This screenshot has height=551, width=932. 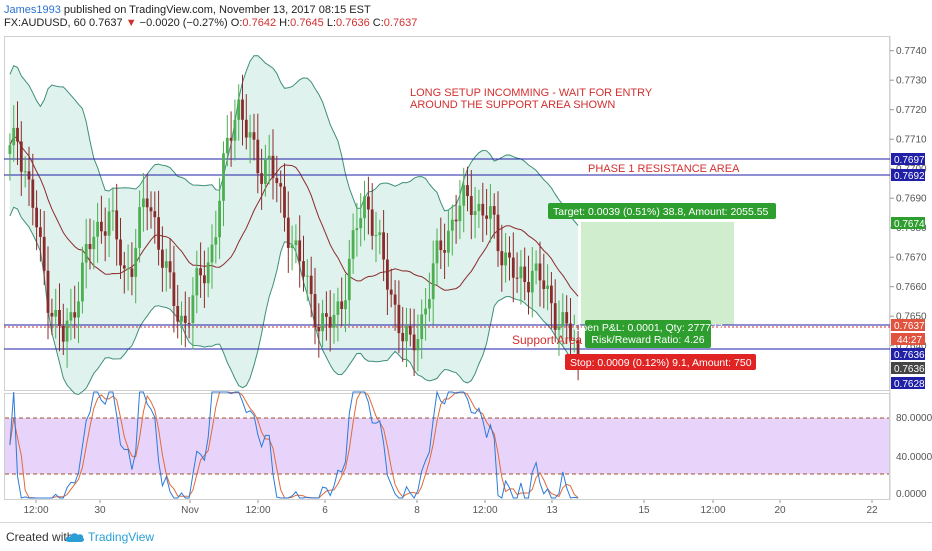 I want to click on last-price: 0.7637, so click(x=105, y=23).